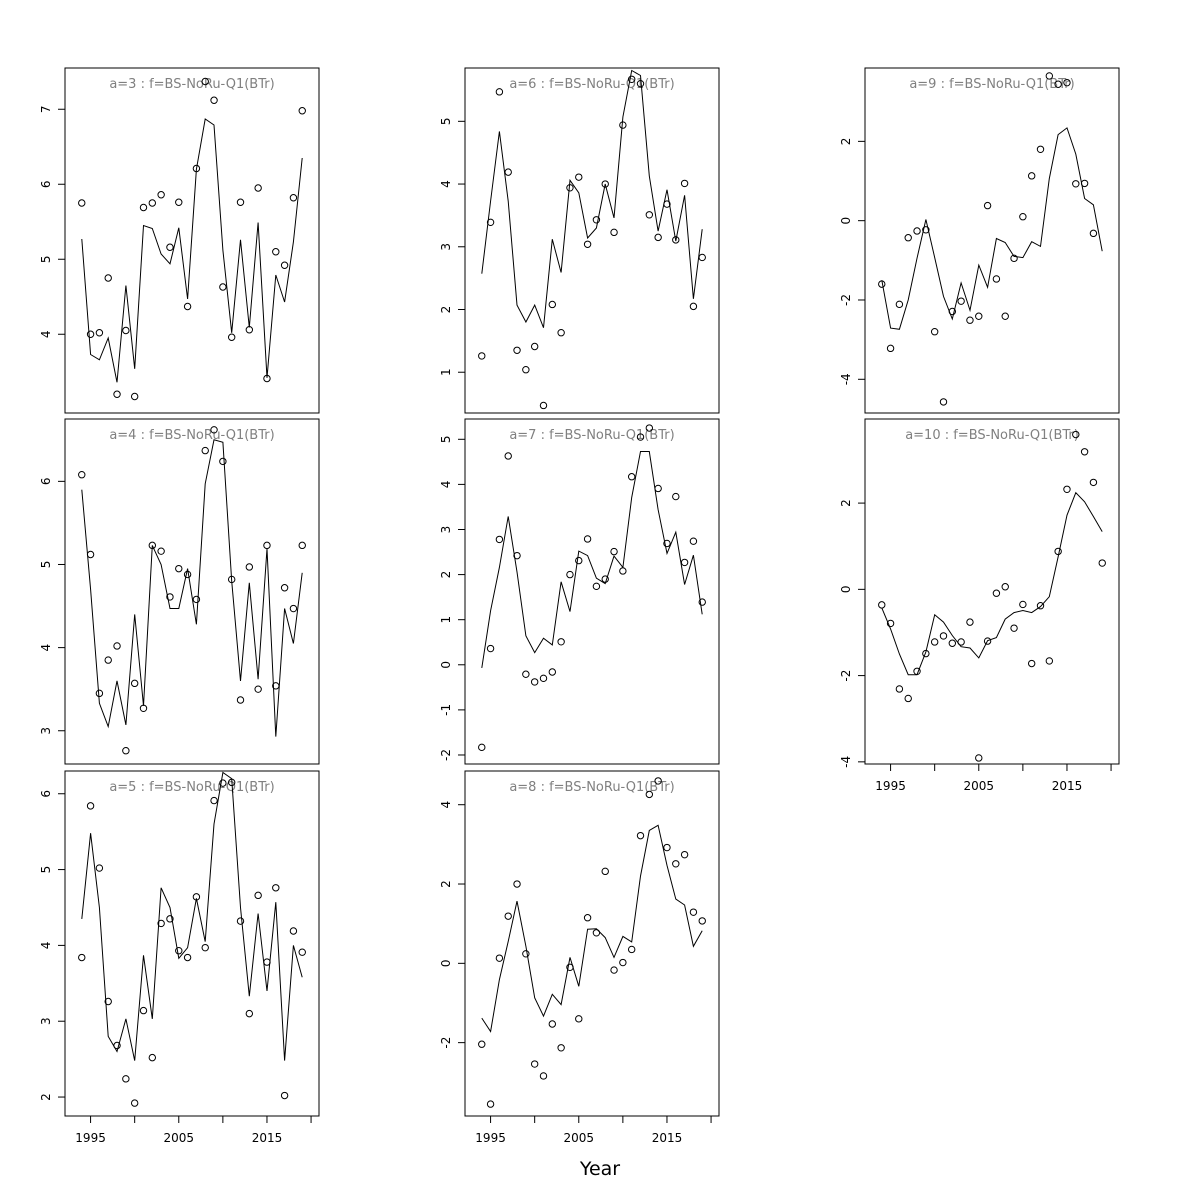  Describe the element at coordinates (846, 590) in the screenshot. I see `y-tick-label: 0` at that location.